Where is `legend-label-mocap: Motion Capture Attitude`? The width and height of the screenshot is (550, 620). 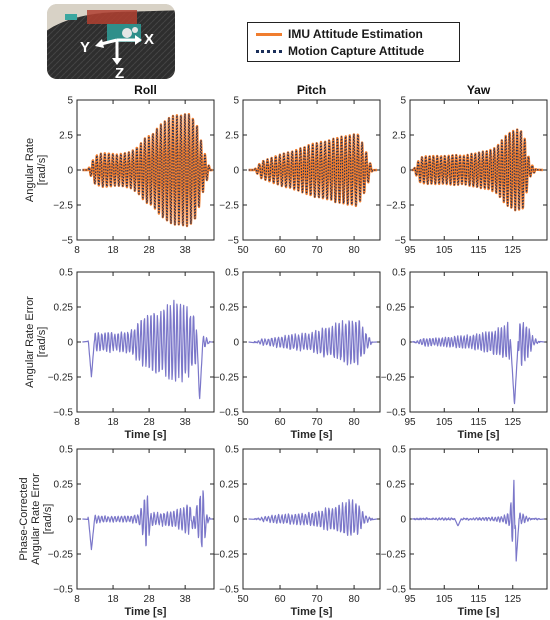 legend-label-mocap: Motion Capture Attitude is located at coordinates (356, 51).